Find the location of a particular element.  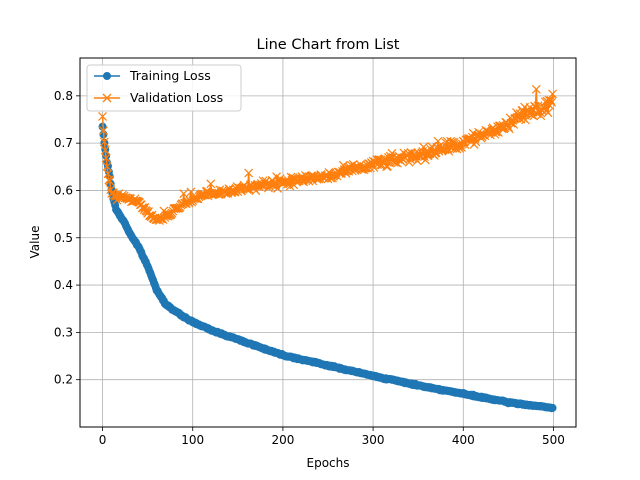

y-tick-label: 0.7 is located at coordinates (63, 143).